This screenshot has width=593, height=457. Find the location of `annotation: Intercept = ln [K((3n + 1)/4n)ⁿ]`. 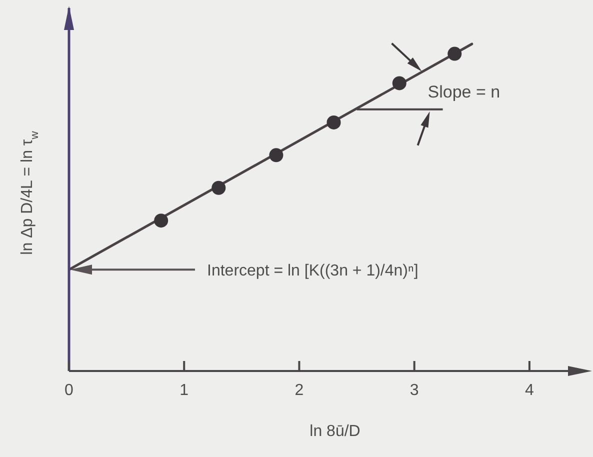

annotation: Intercept = ln [K((3n + 1)/4n)ⁿ] is located at coordinates (312, 271).